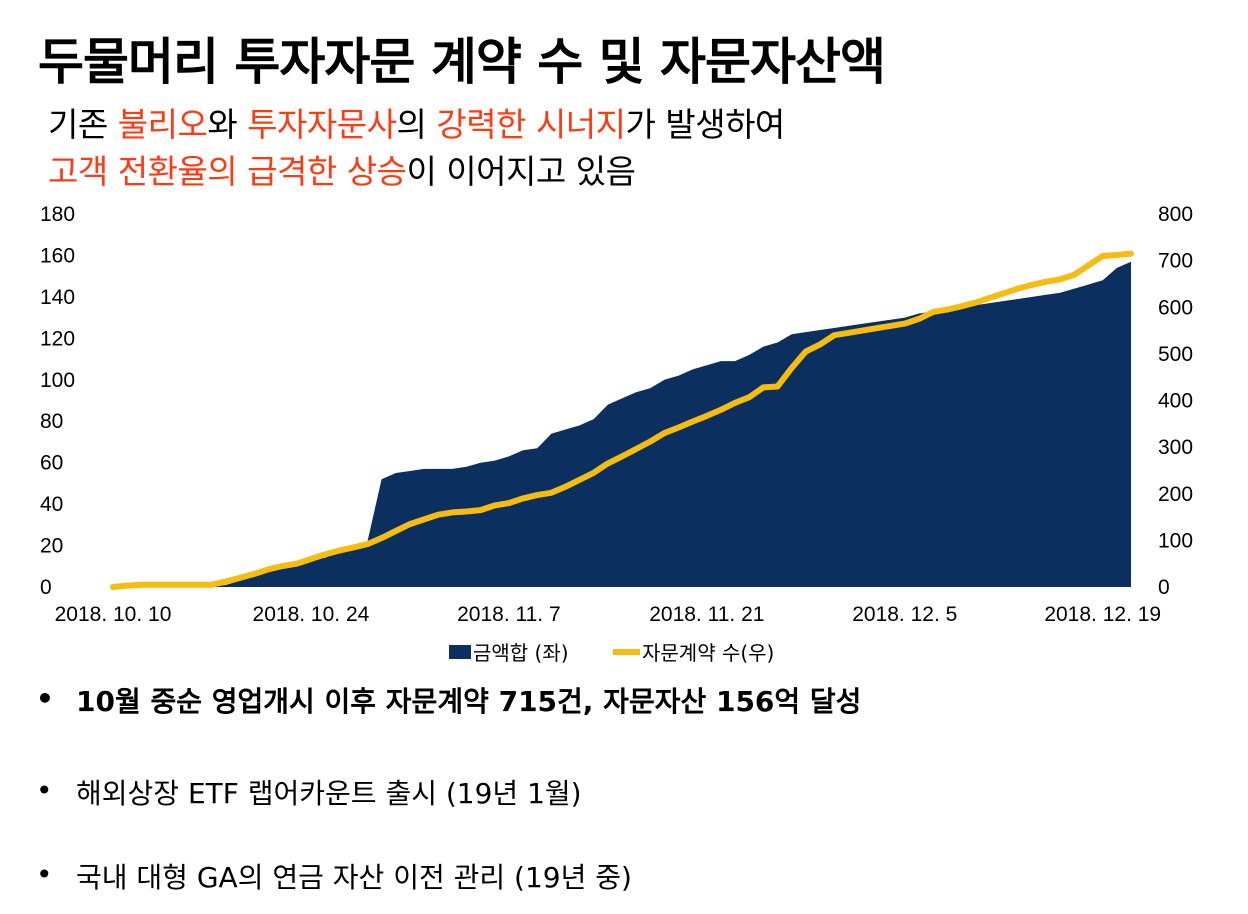 The image size is (1248, 914). I want to click on y-right-tick-label: 500, so click(1175, 354).